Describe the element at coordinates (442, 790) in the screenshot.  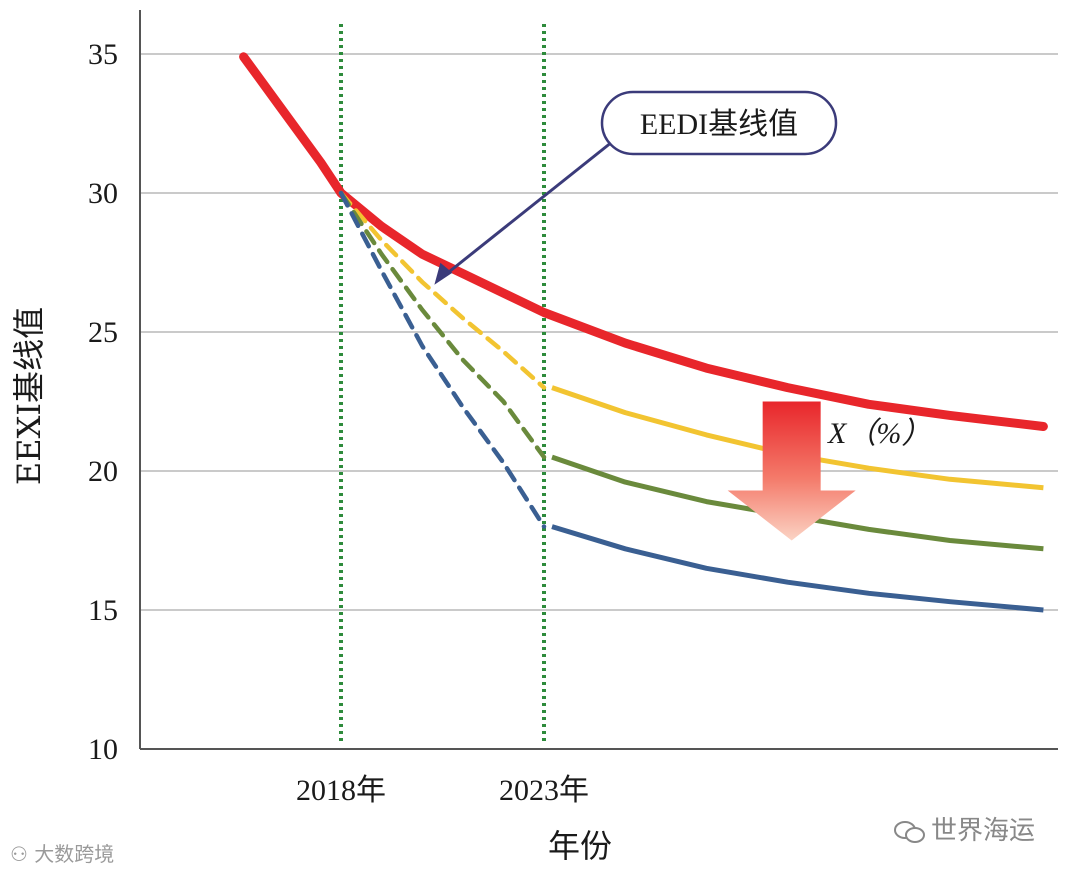
I see `x-marker-labels: 2018年 2023年` at that location.